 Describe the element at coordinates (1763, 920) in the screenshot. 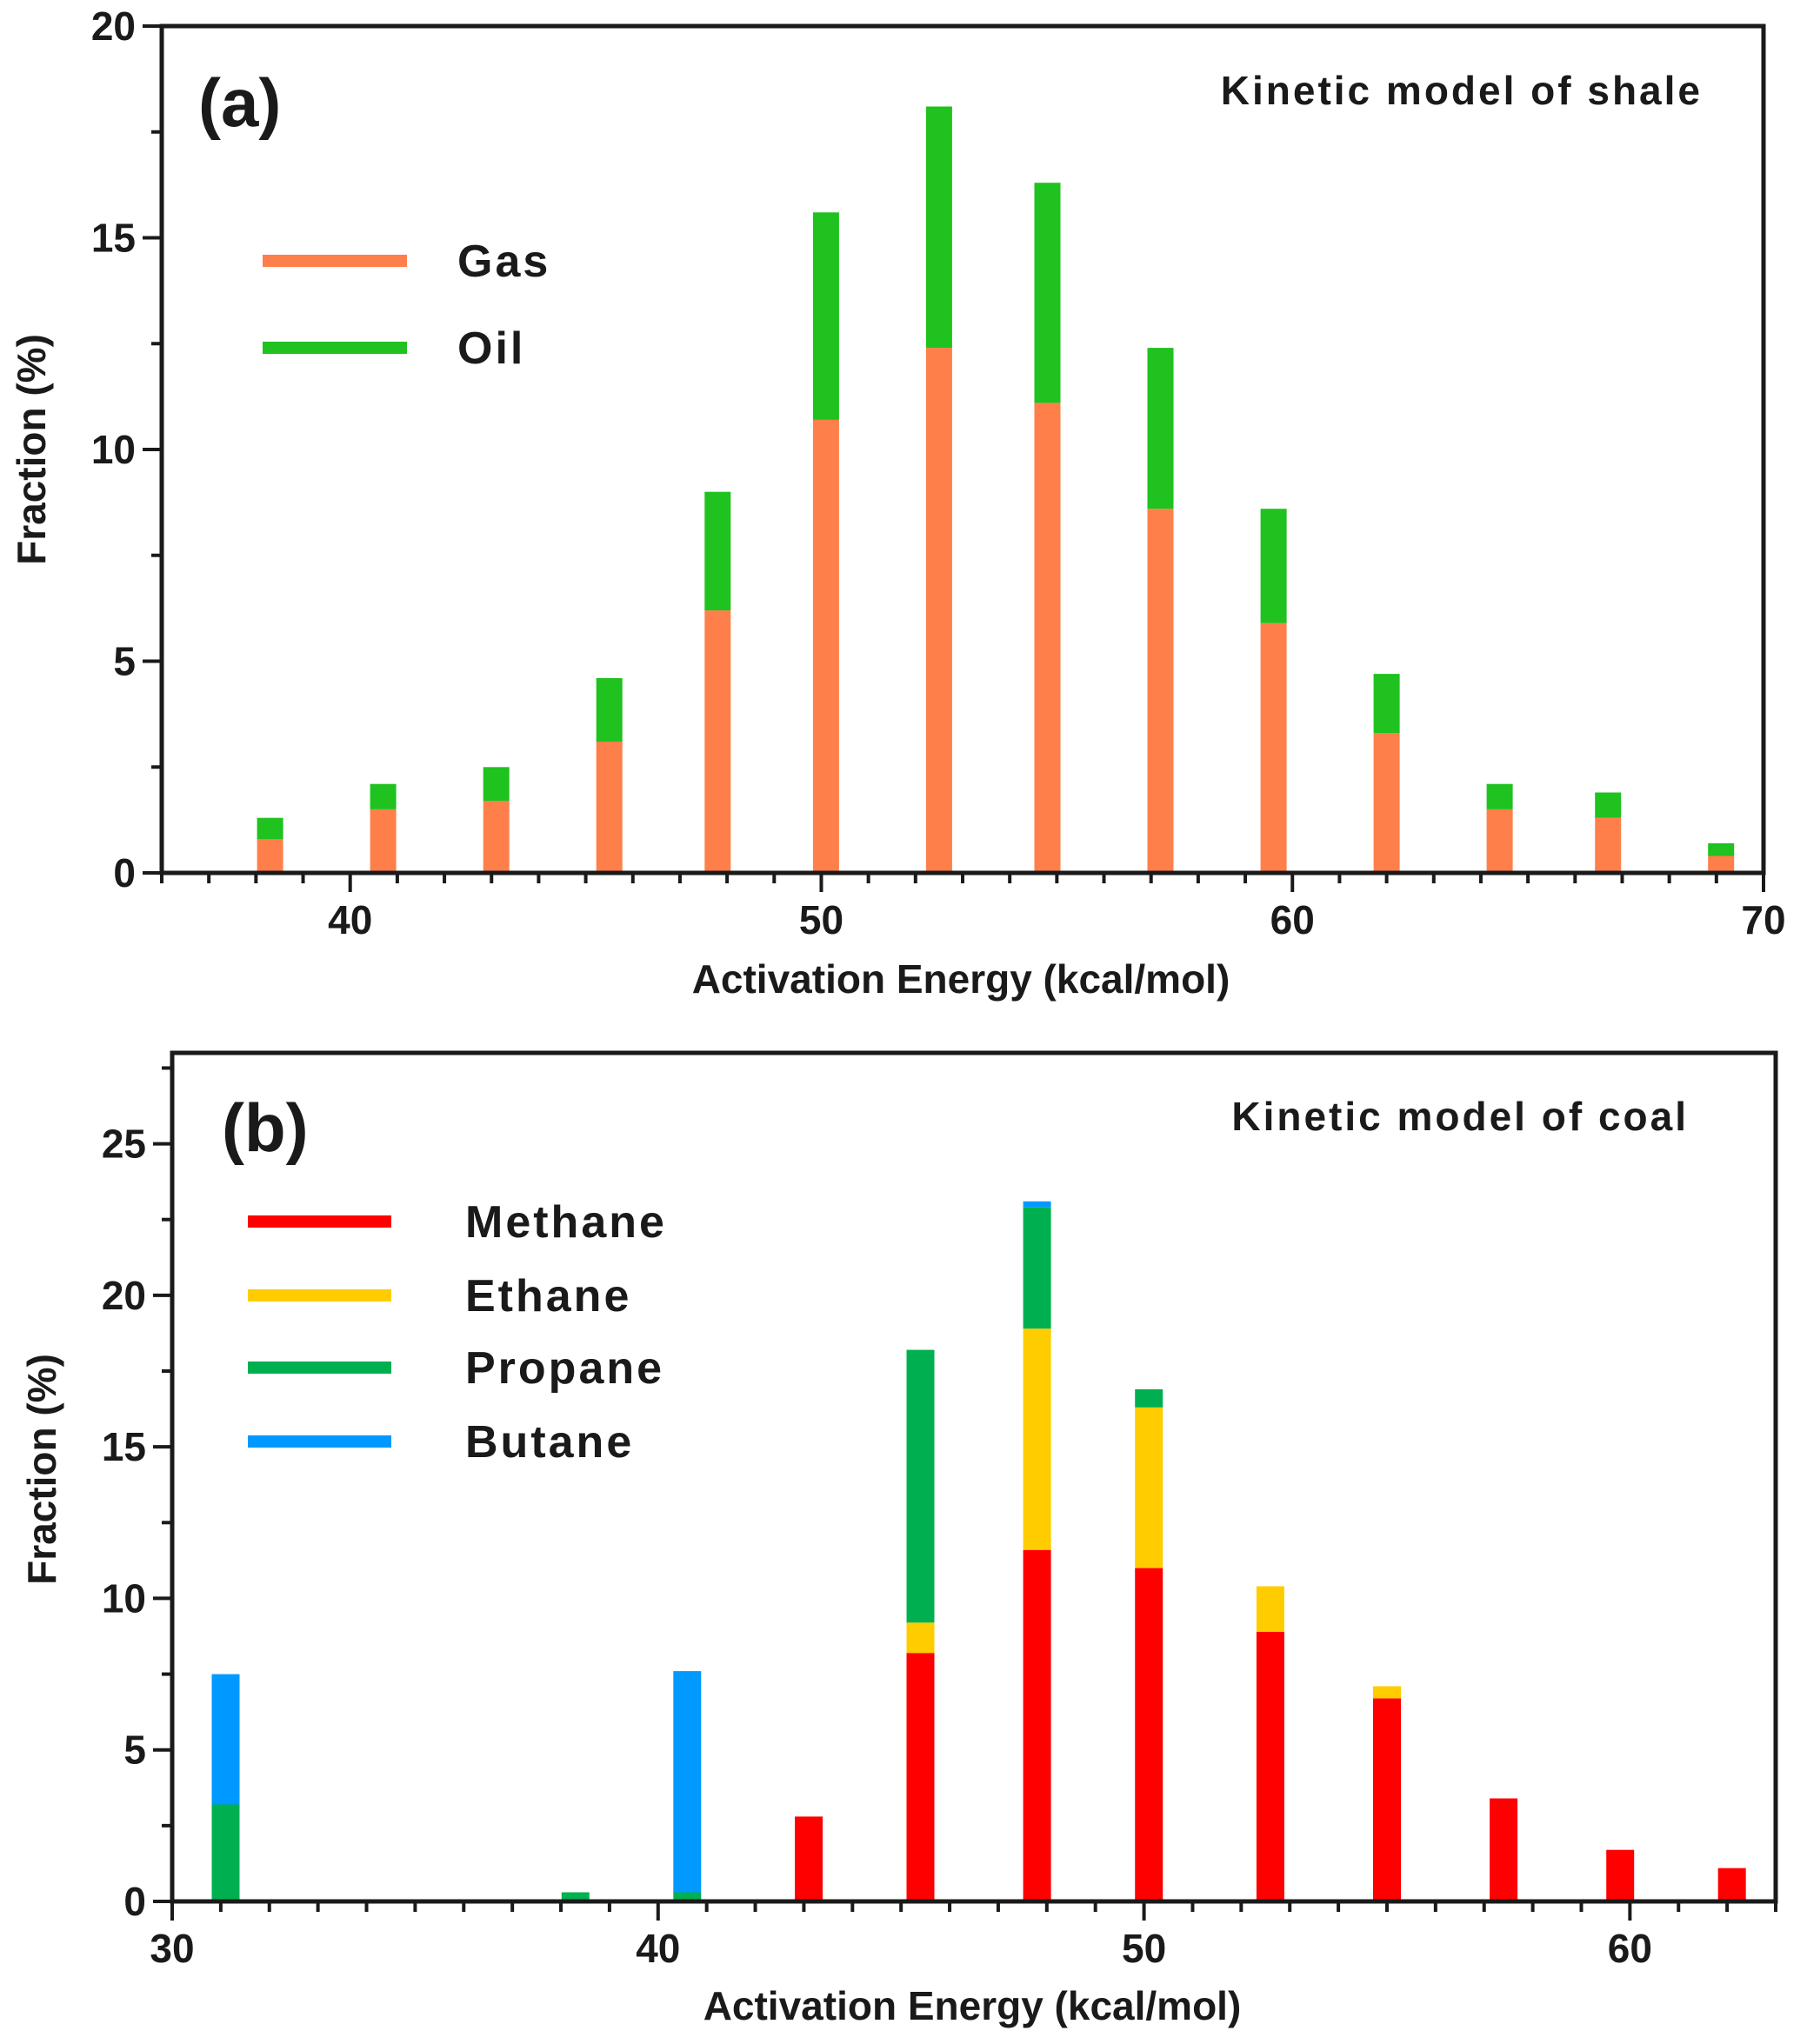

I see `x-tick-label-70: 70` at that location.